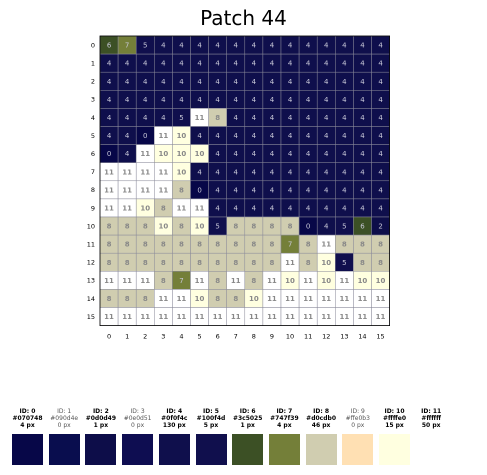 The image size is (487, 475). I want to click on y-tick-label: 10, so click(91, 226).